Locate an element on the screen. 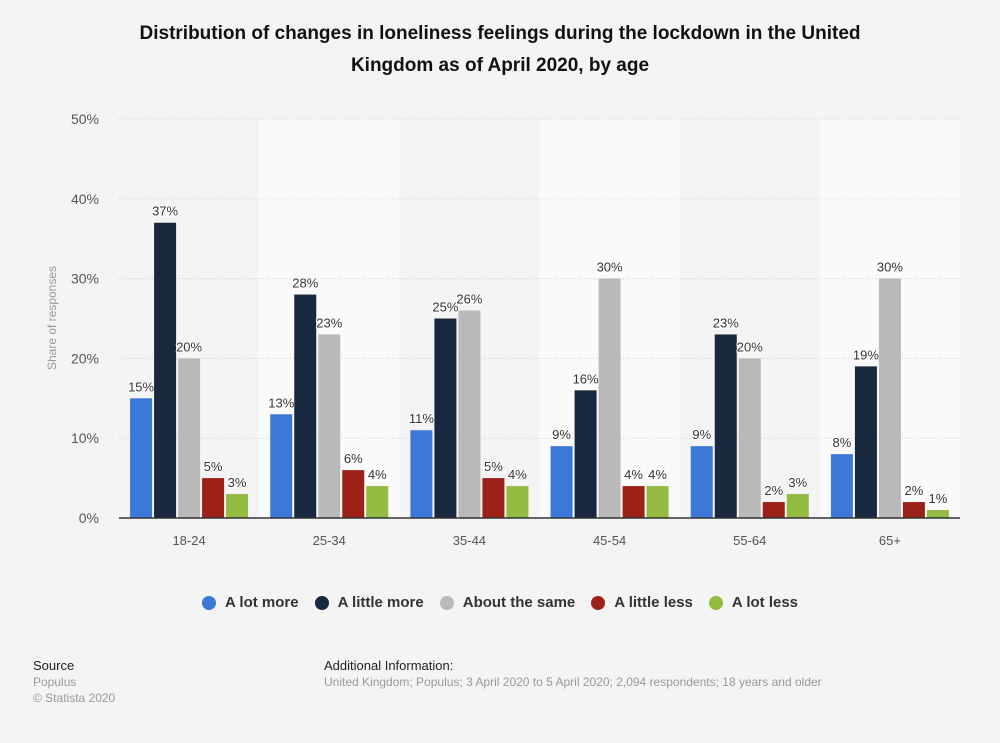 Image resolution: width=1000 pixels, height=743 pixels. legend-item: A little more is located at coordinates (369, 602).